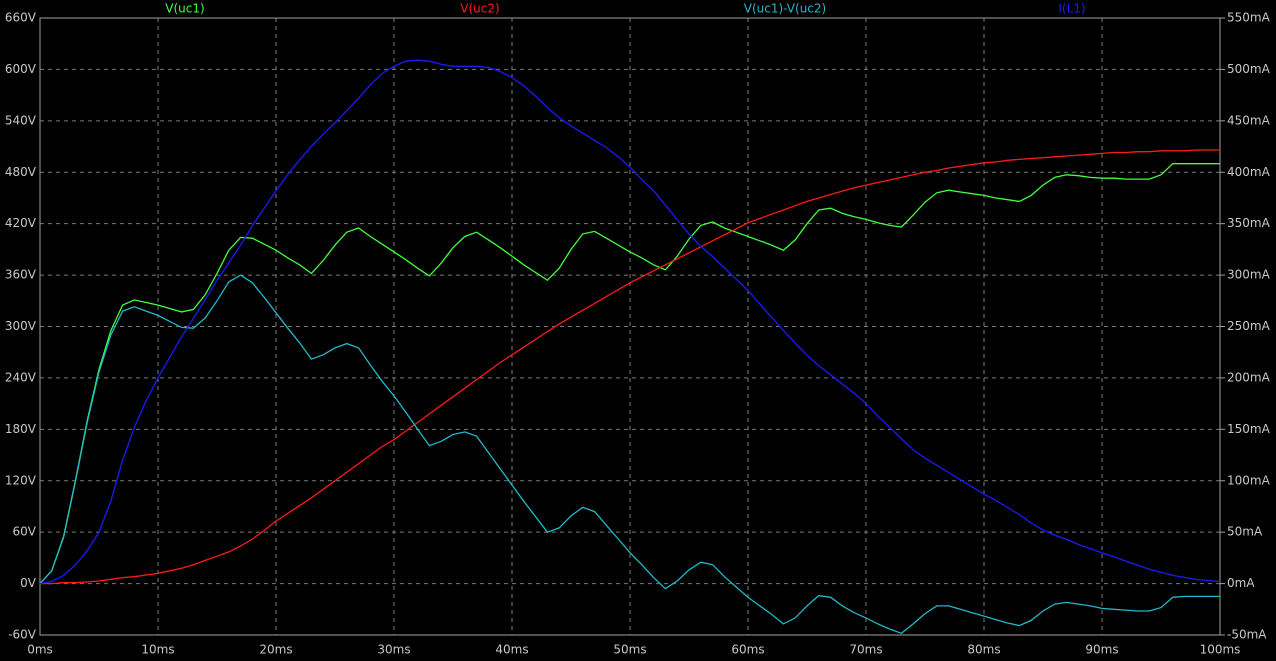  What do you see at coordinates (21, 223) in the screenshot?
I see `y-tick-label: 420V` at bounding box center [21, 223].